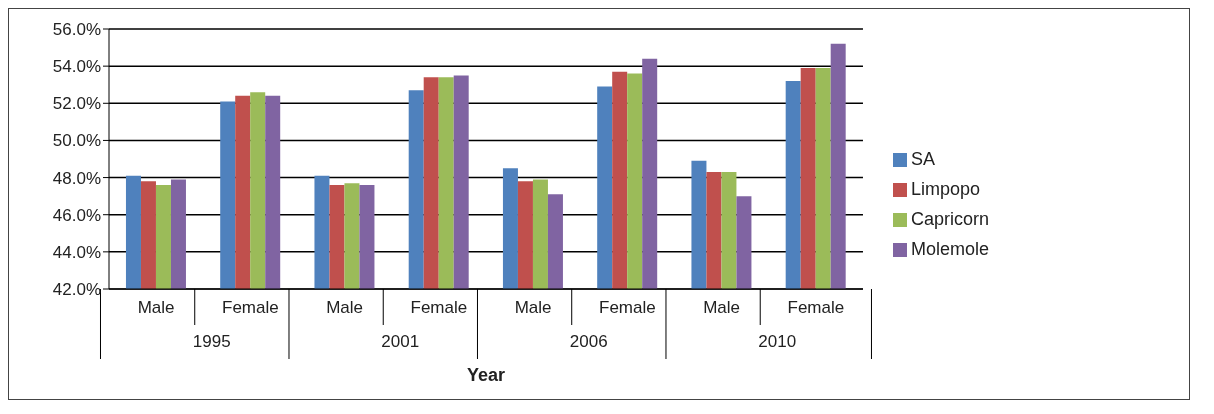 Image resolution: width=1214 pixels, height=414 pixels. What do you see at coordinates (76, 141) in the screenshot?
I see `y-tick-label: 50.0%` at bounding box center [76, 141].